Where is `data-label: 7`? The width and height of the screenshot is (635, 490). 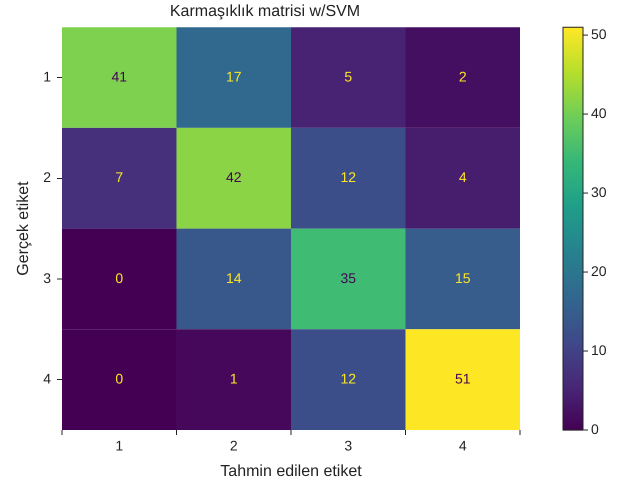
data-label: 7 is located at coordinates (119, 177).